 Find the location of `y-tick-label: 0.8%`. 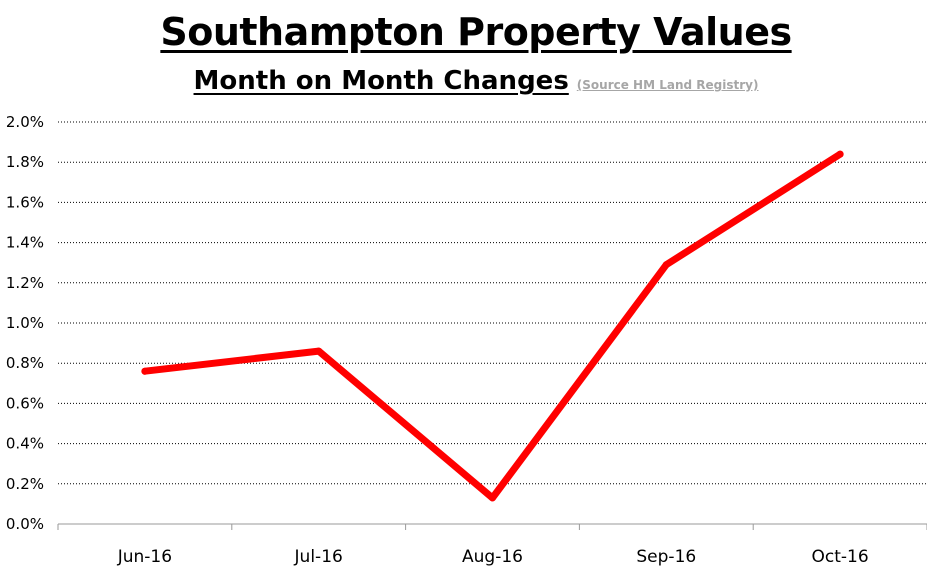

y-tick-label: 0.8% is located at coordinates (25, 363).